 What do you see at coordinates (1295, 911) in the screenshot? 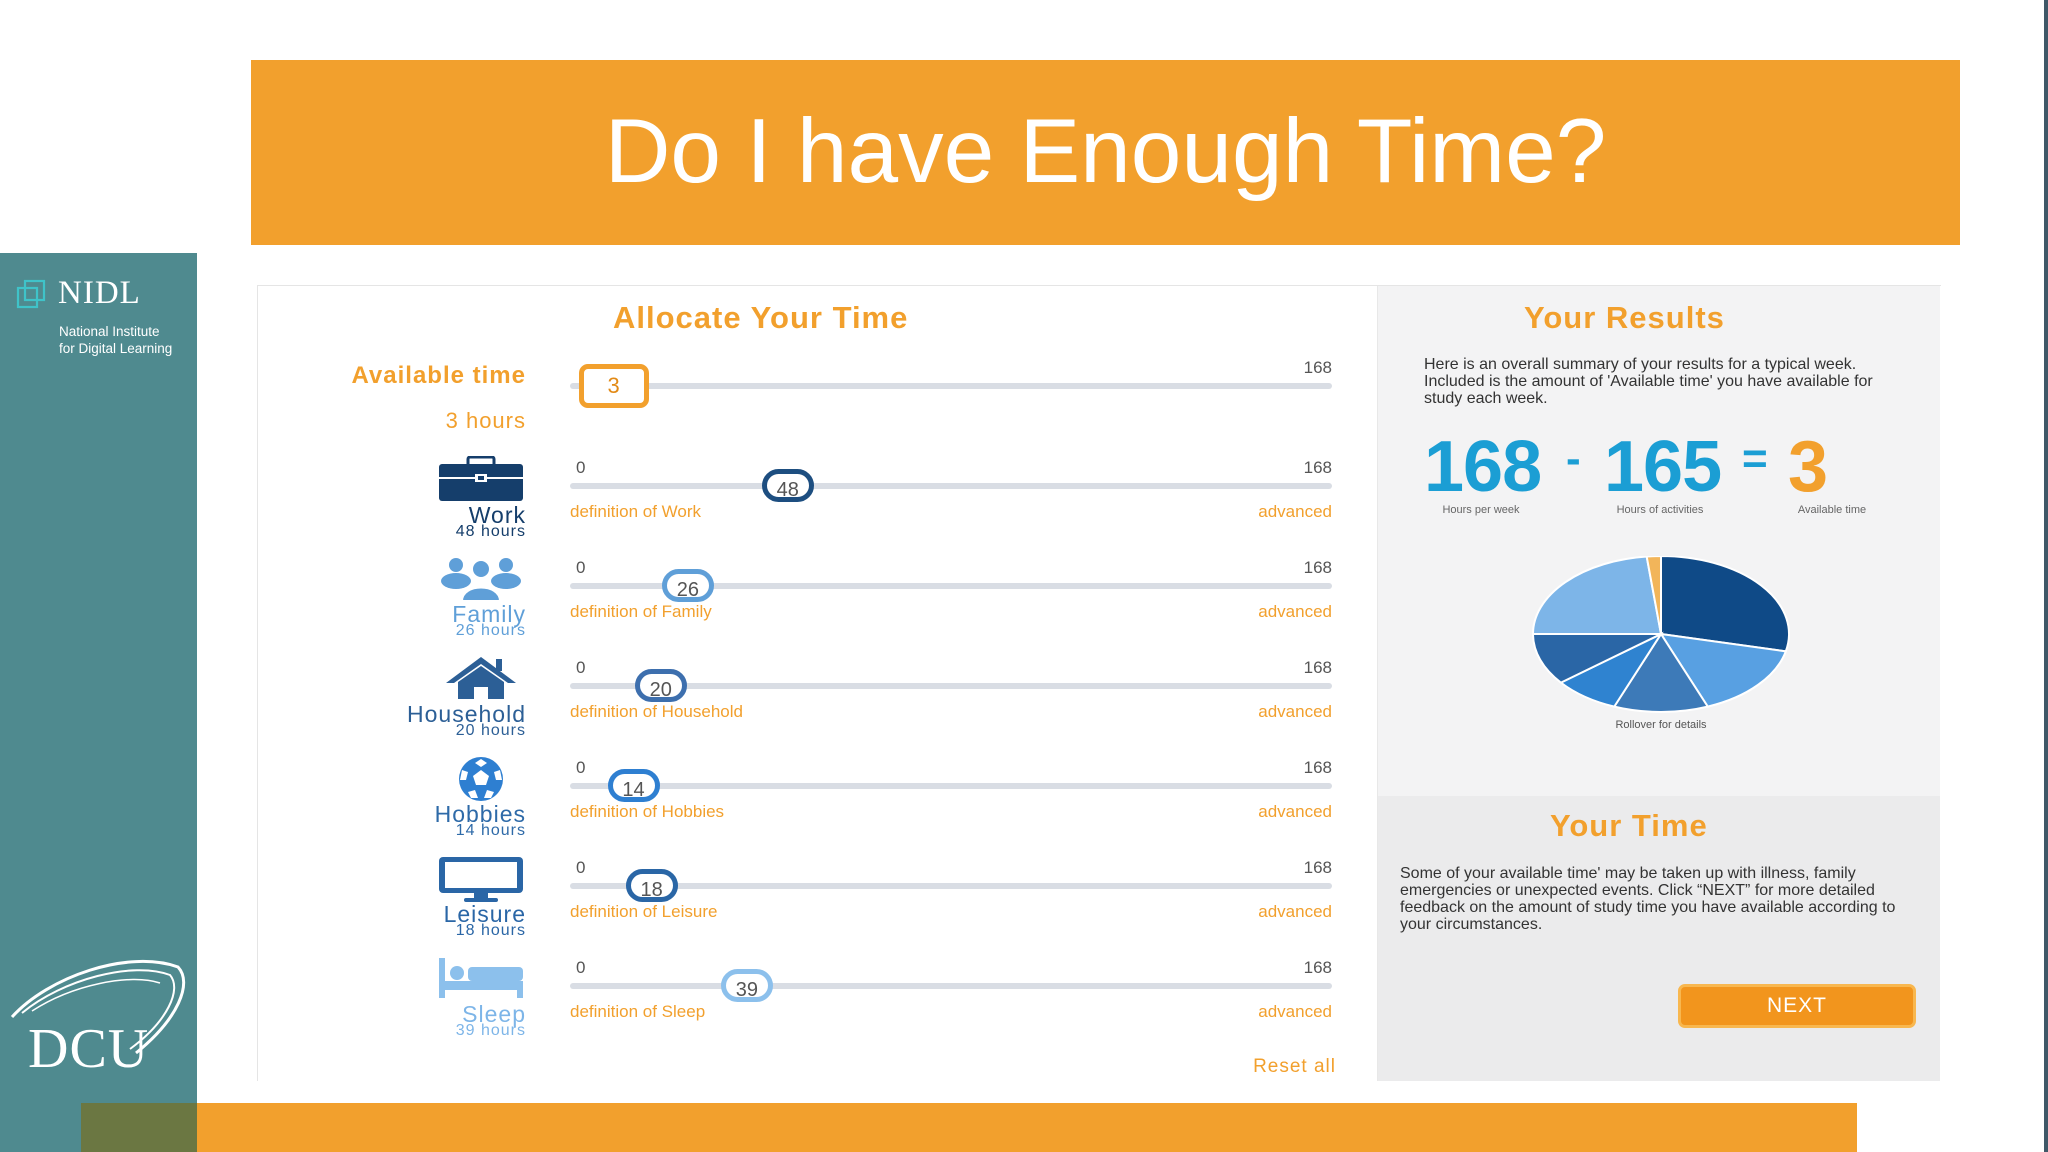
I see `leisure-advanced-link: advanced` at bounding box center [1295, 911].